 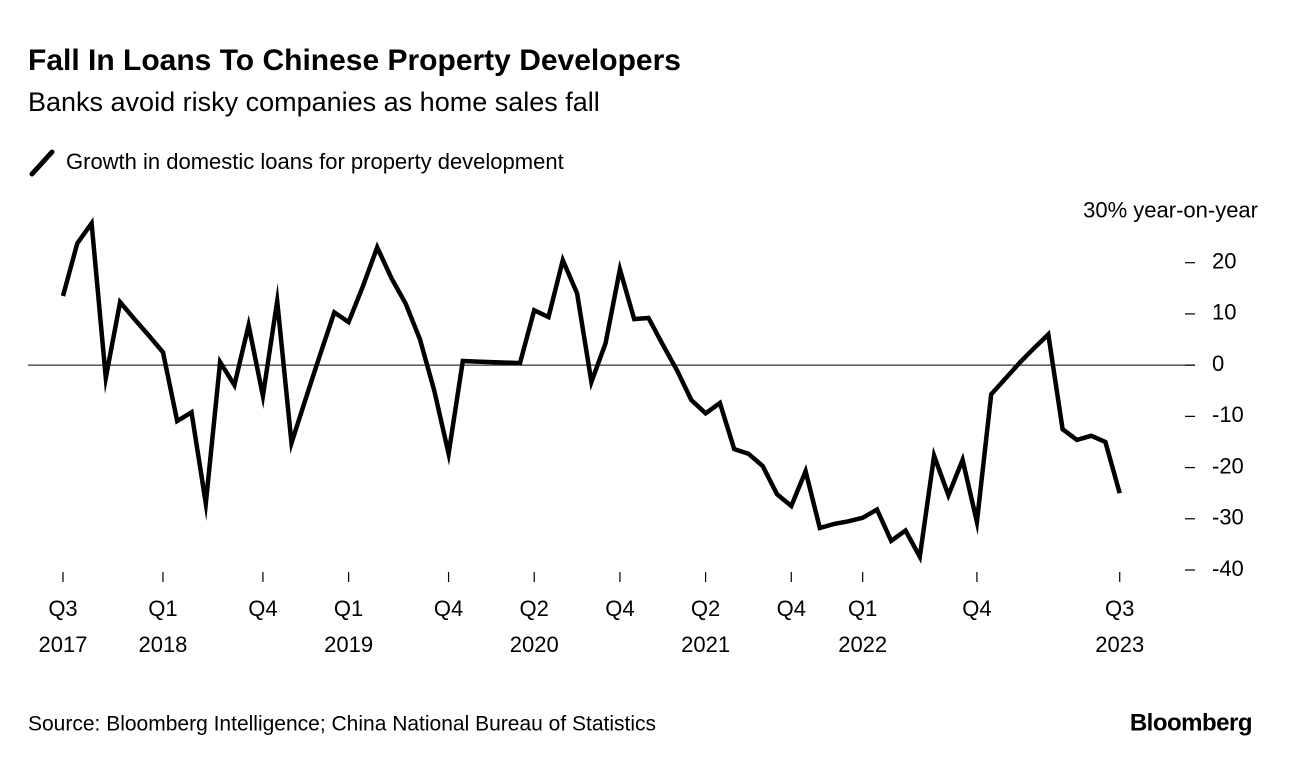 What do you see at coordinates (705, 626) in the screenshot?
I see `x-tick-label: Q2 2021` at bounding box center [705, 626].